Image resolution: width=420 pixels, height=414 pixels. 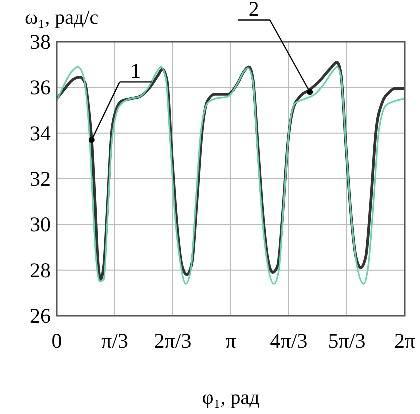 I want to click on x-tick-label: 4π/3, so click(x=289, y=341).